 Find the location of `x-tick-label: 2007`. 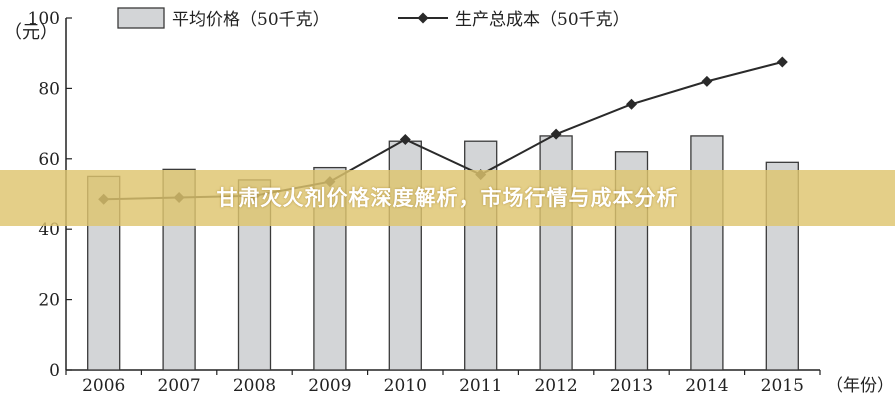

x-tick-label: 2007 is located at coordinates (178, 386).